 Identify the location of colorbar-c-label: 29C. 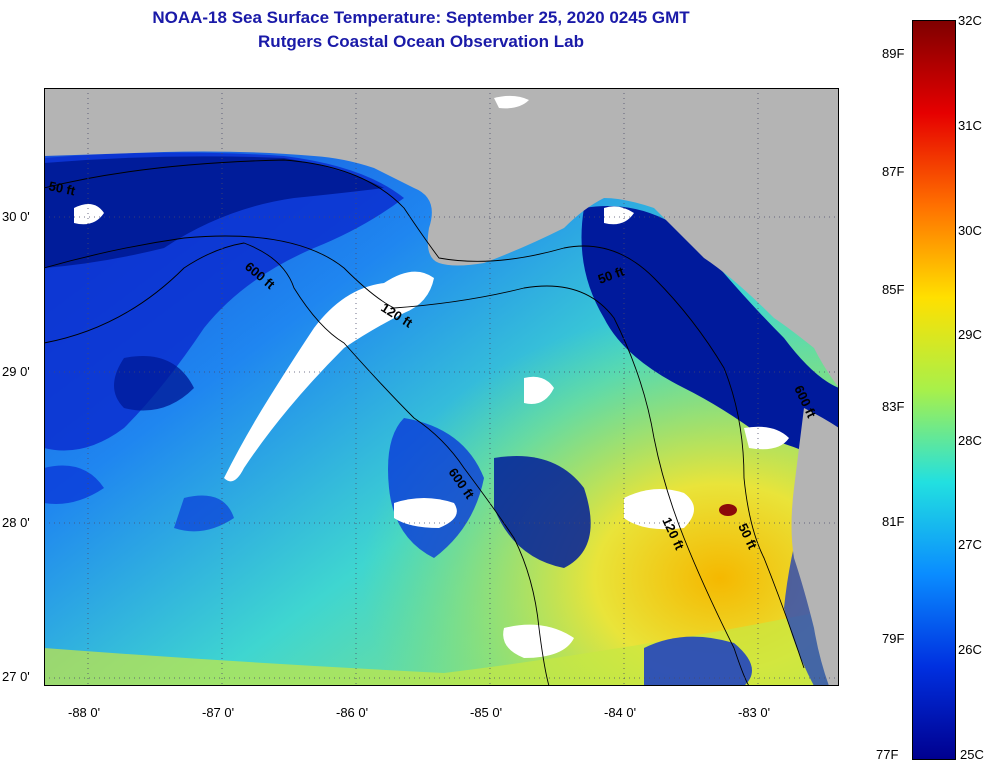
(970, 334).